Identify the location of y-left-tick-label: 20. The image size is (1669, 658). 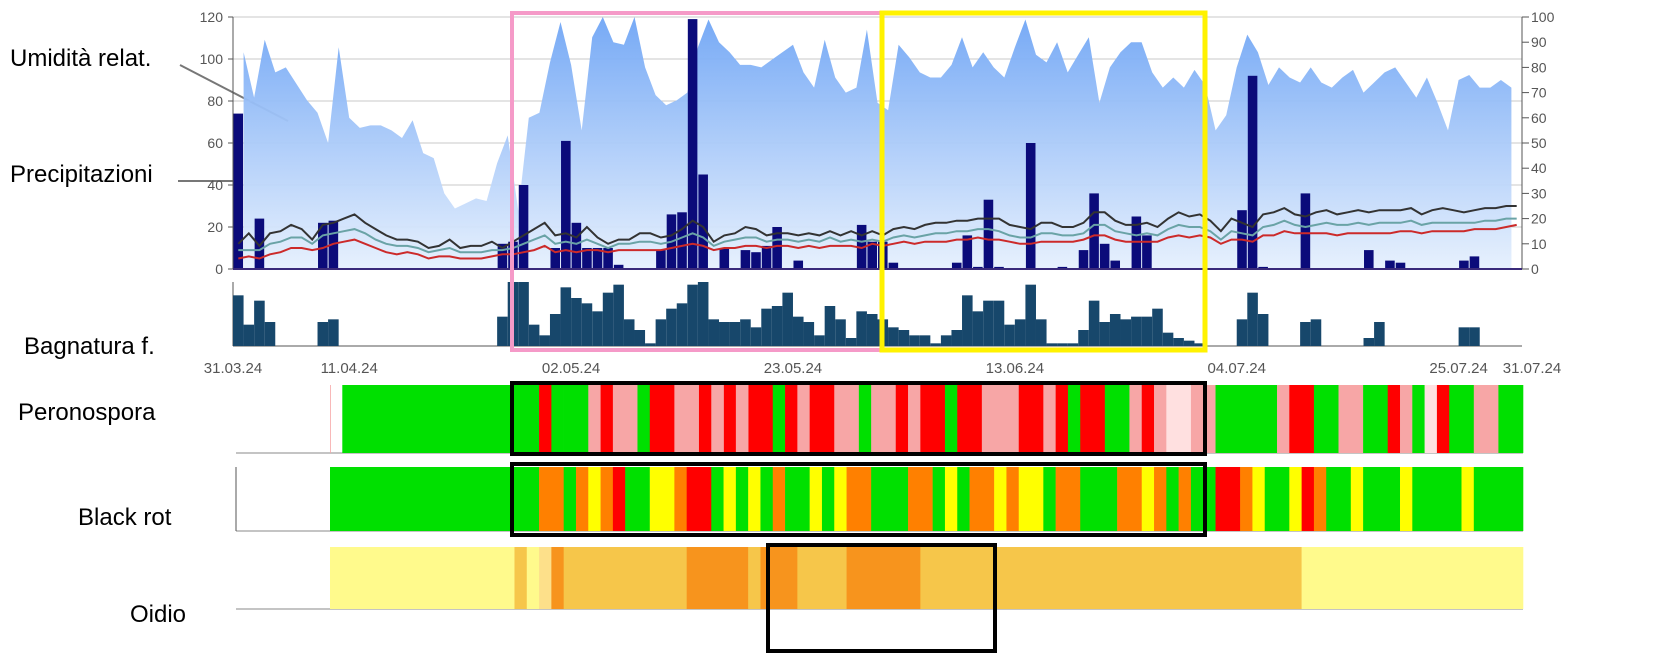
(215, 227).